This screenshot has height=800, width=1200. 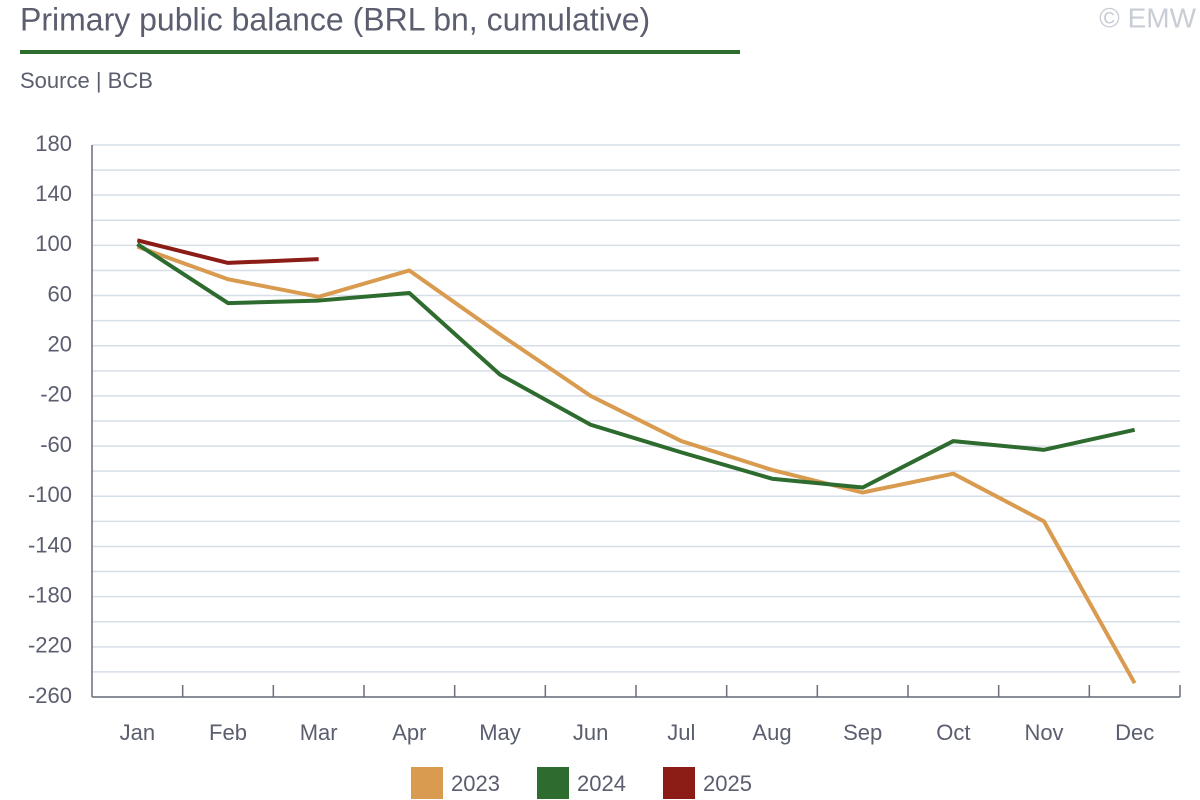 What do you see at coordinates (53, 243) in the screenshot?
I see `y-tick-label: 100` at bounding box center [53, 243].